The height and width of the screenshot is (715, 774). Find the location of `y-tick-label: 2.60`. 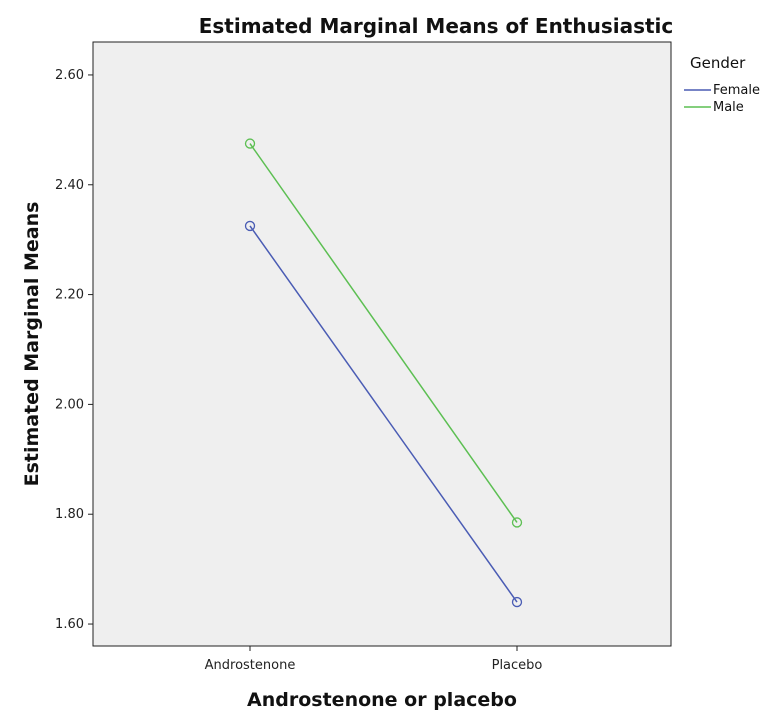

y-tick-label: 2.60 is located at coordinates (69, 75).